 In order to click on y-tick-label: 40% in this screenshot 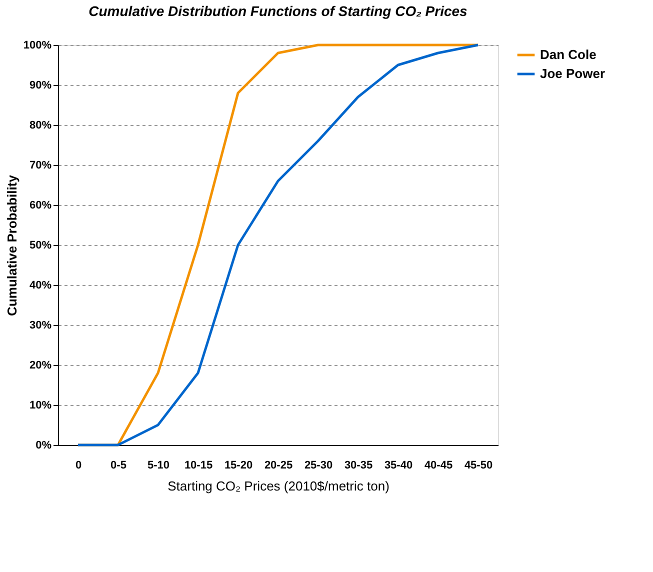, I will do `click(40, 286)`.